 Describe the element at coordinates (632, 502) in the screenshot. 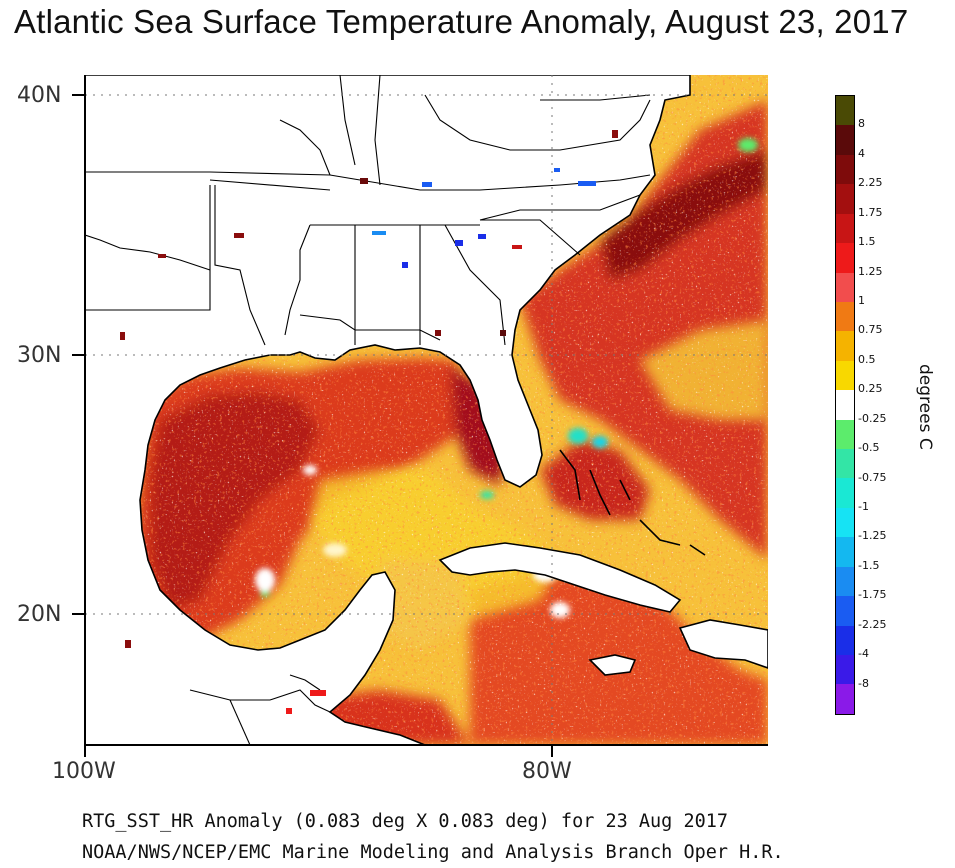

I see `bahamas-islands` at that location.